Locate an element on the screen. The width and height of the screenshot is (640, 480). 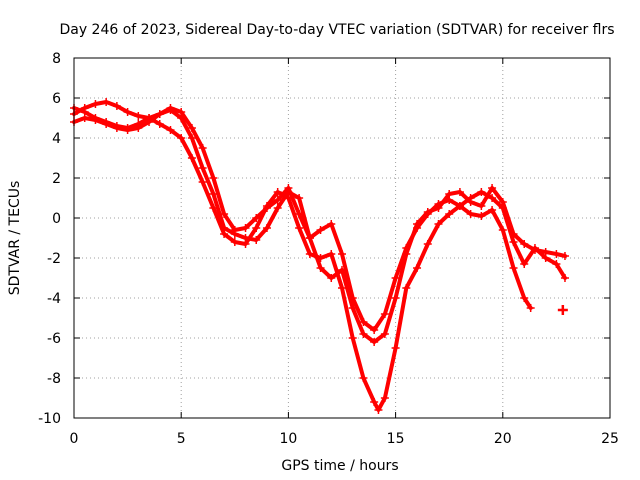
y-tick-label: 0 is located at coordinates (56, 219).